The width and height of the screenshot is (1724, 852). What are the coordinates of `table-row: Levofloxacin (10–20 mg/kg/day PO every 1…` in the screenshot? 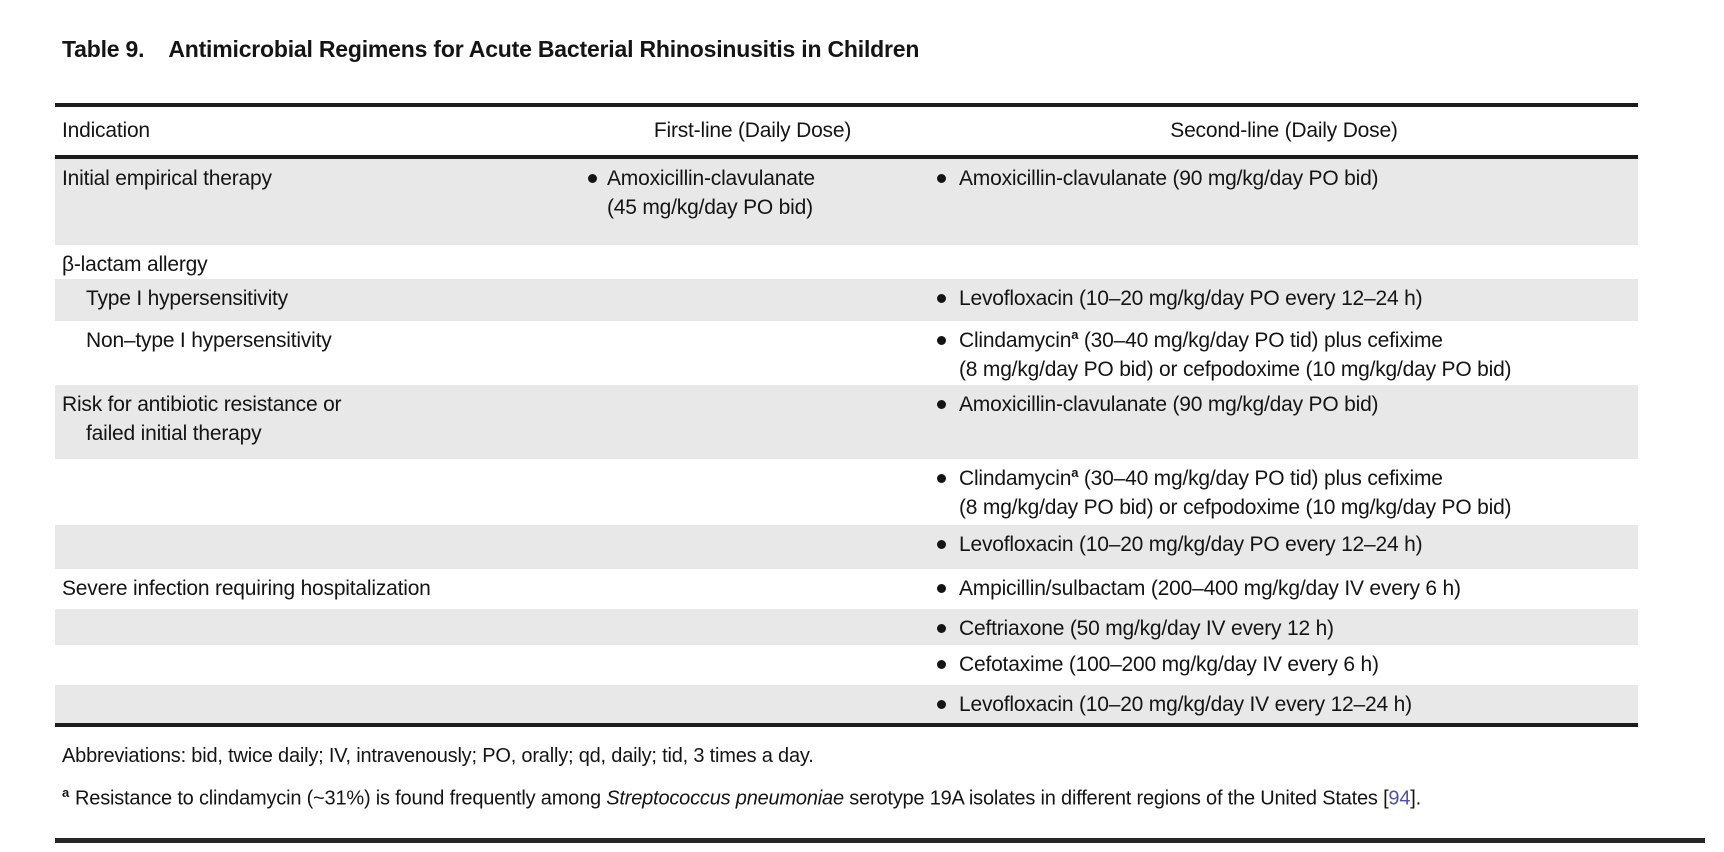 It's located at (846, 547).